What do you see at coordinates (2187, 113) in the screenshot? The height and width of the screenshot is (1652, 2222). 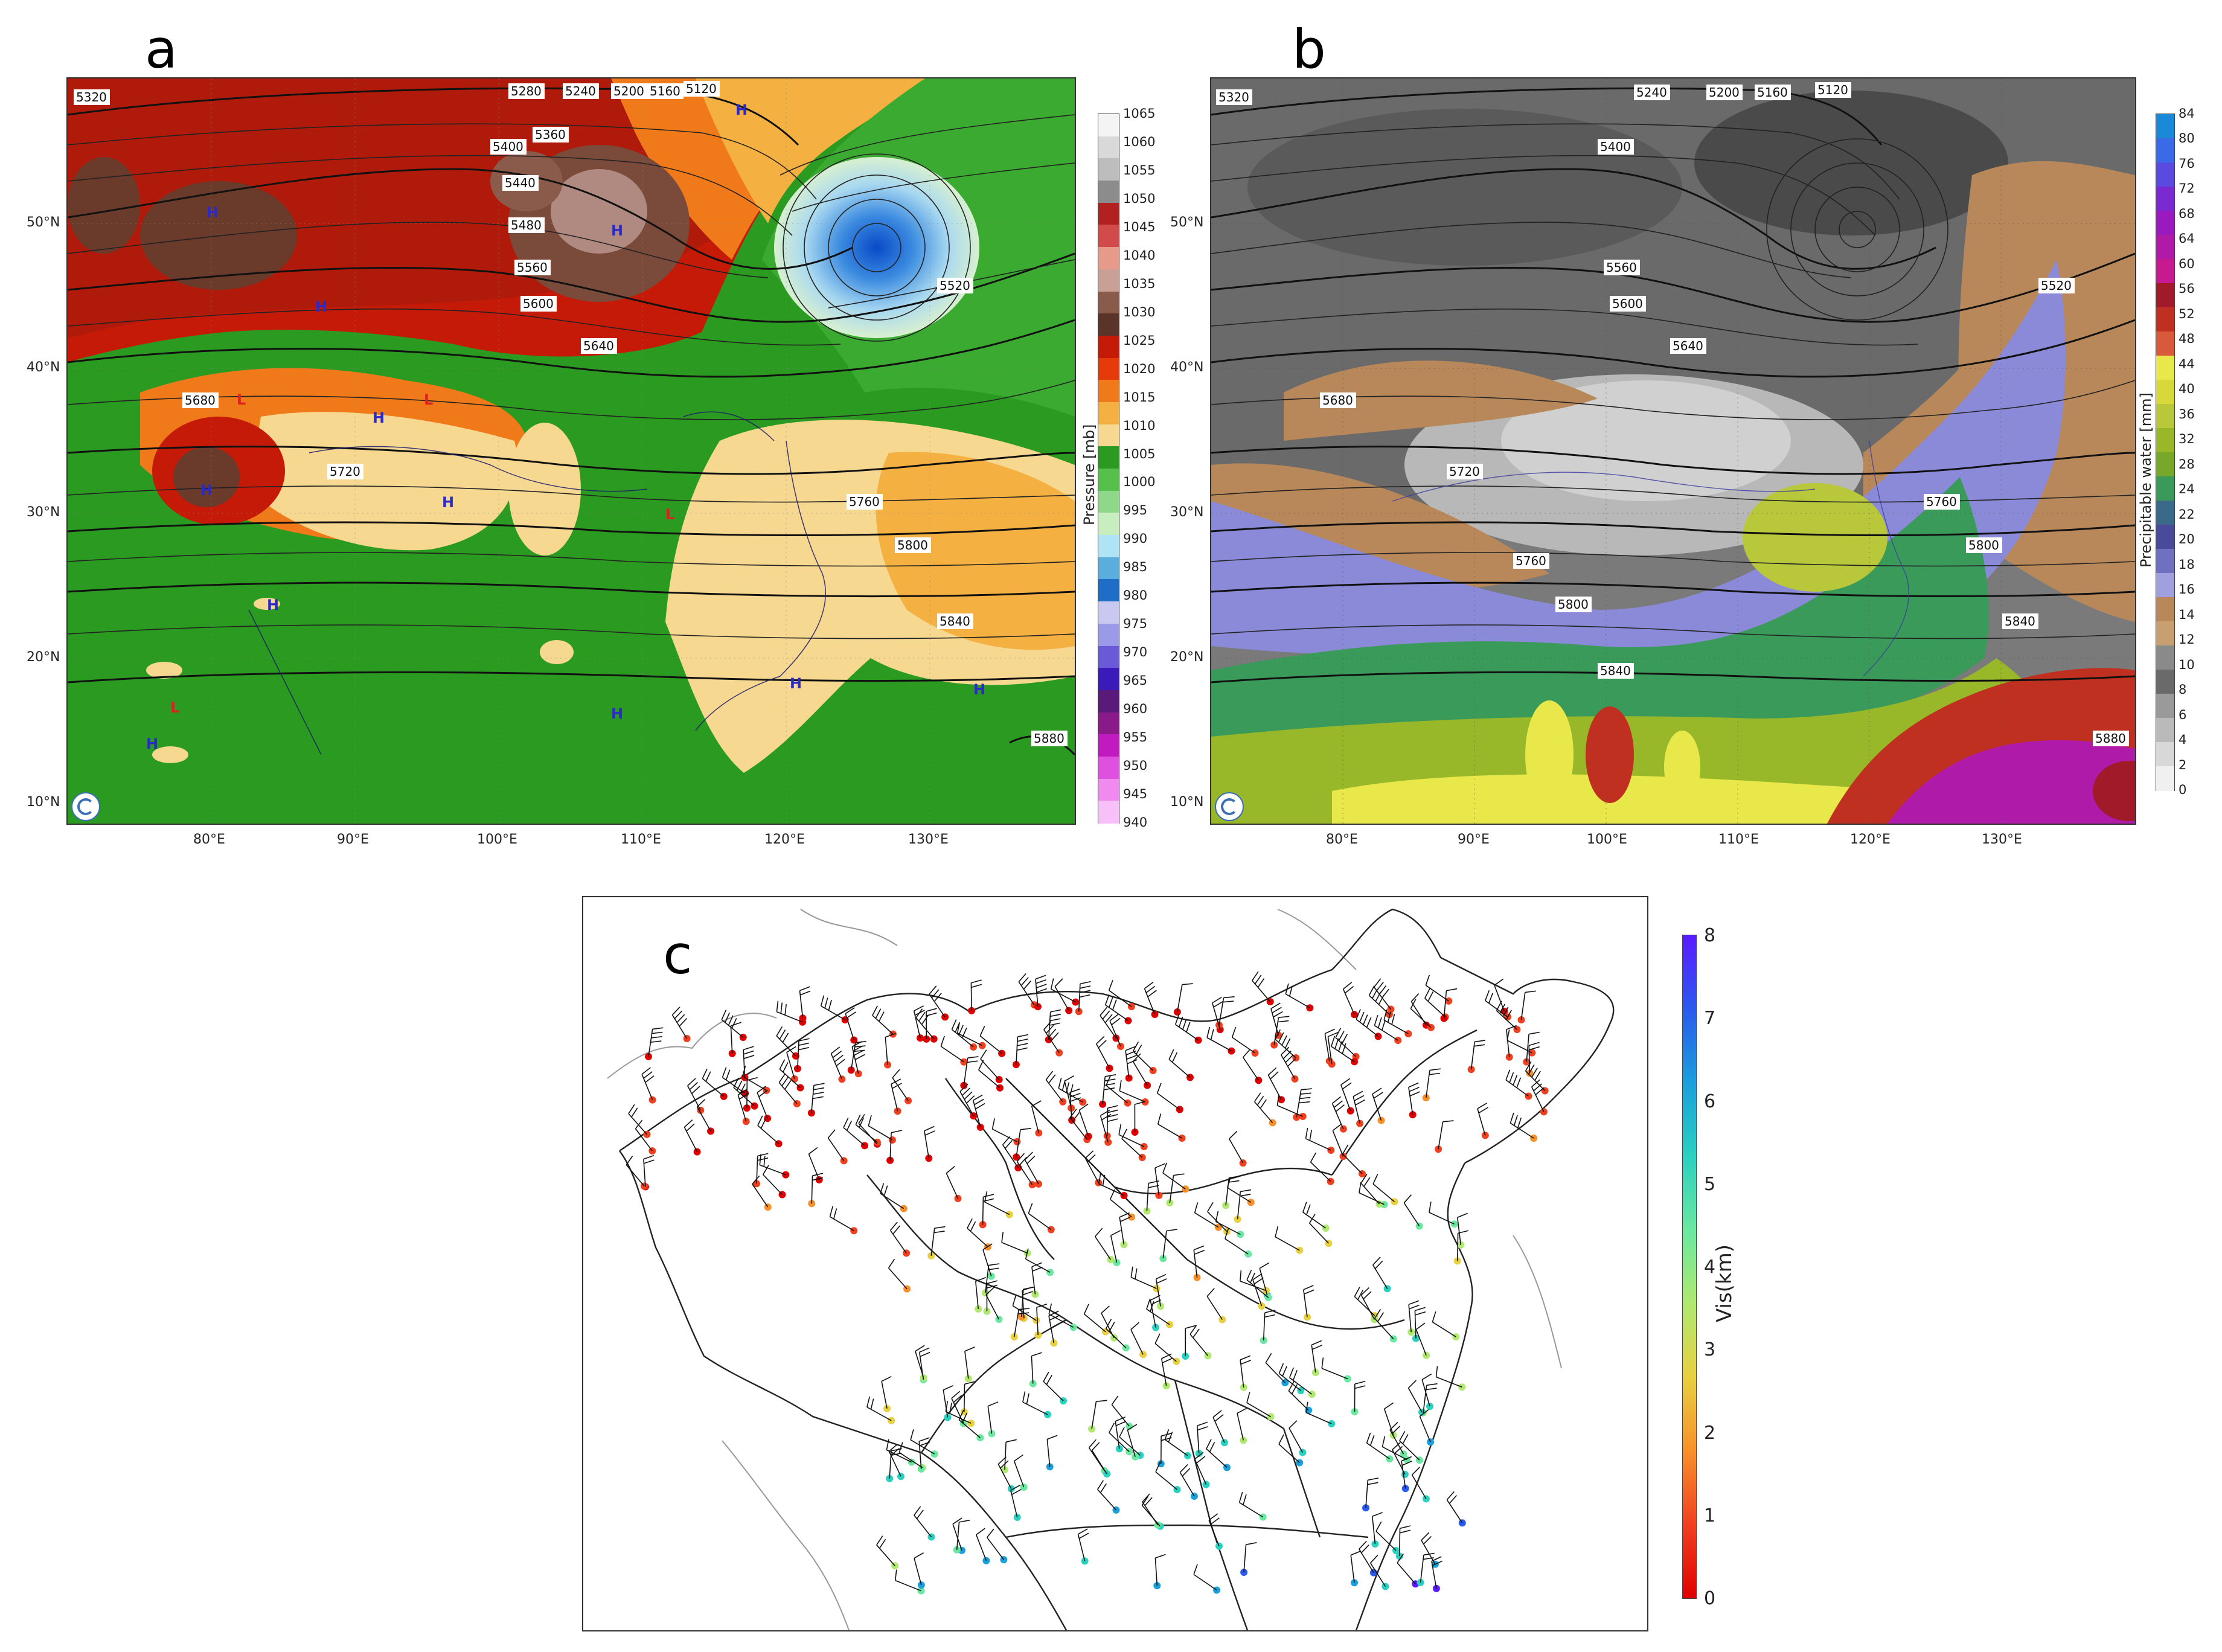 I see `colorbar-tick-label: 84` at bounding box center [2187, 113].